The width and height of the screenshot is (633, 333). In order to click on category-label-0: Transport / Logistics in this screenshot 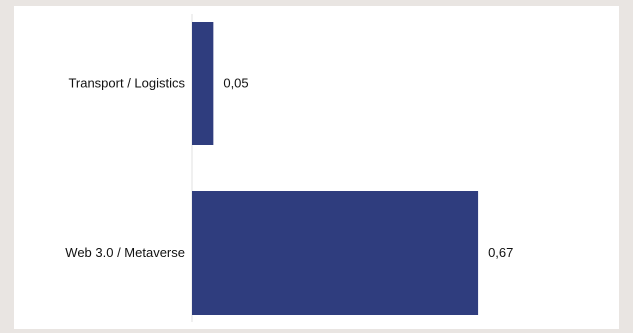, I will do `click(126, 83)`.